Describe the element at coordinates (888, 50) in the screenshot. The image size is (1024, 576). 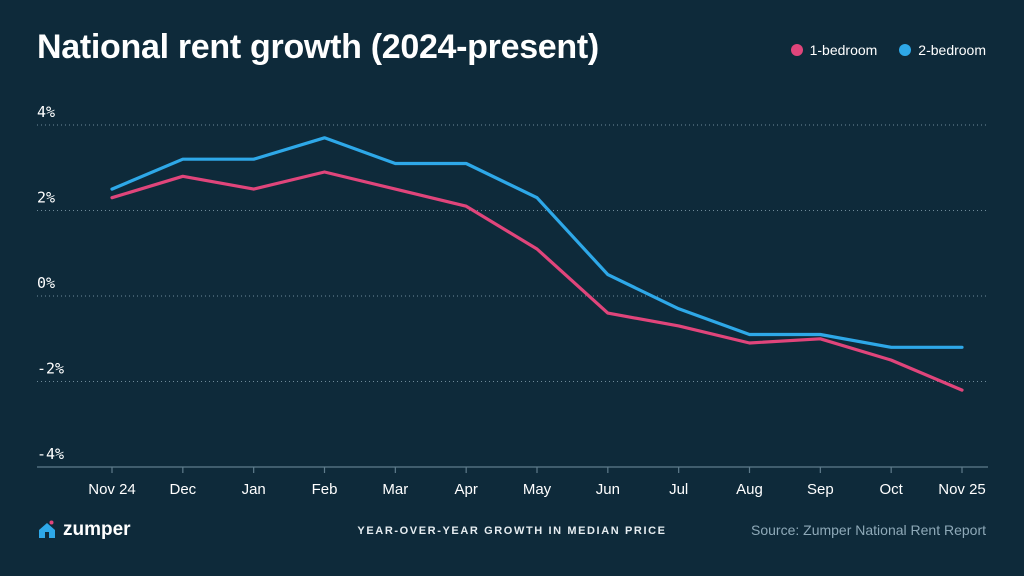
I see `chart-legend: 1-bedroom 2-bedroom` at that location.